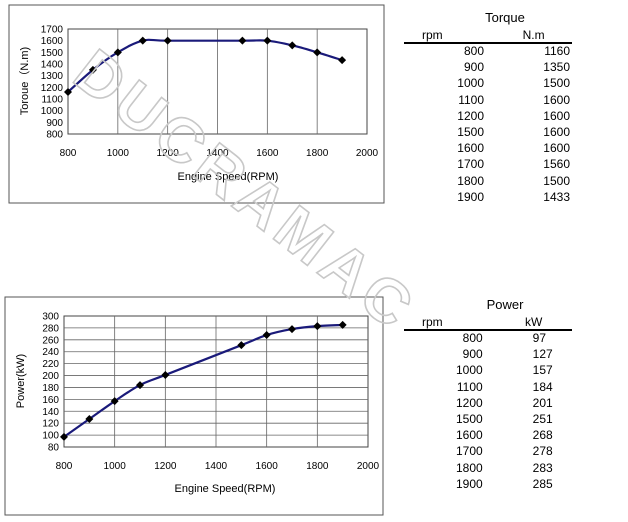  I want to click on power-value-cell: 251, so click(542, 418).